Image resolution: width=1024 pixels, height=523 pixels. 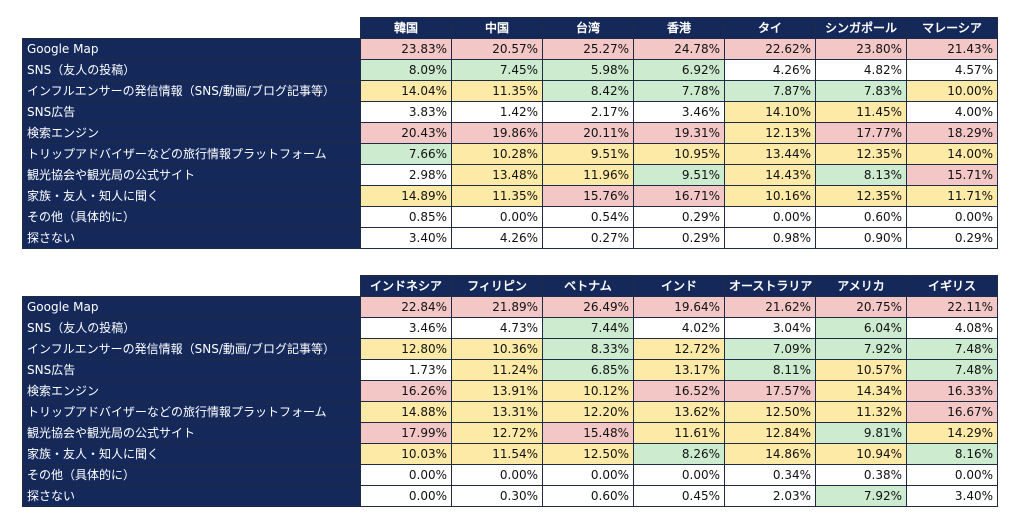 What do you see at coordinates (497, 154) in the screenshot?
I see `value-cell: 10.28%` at bounding box center [497, 154].